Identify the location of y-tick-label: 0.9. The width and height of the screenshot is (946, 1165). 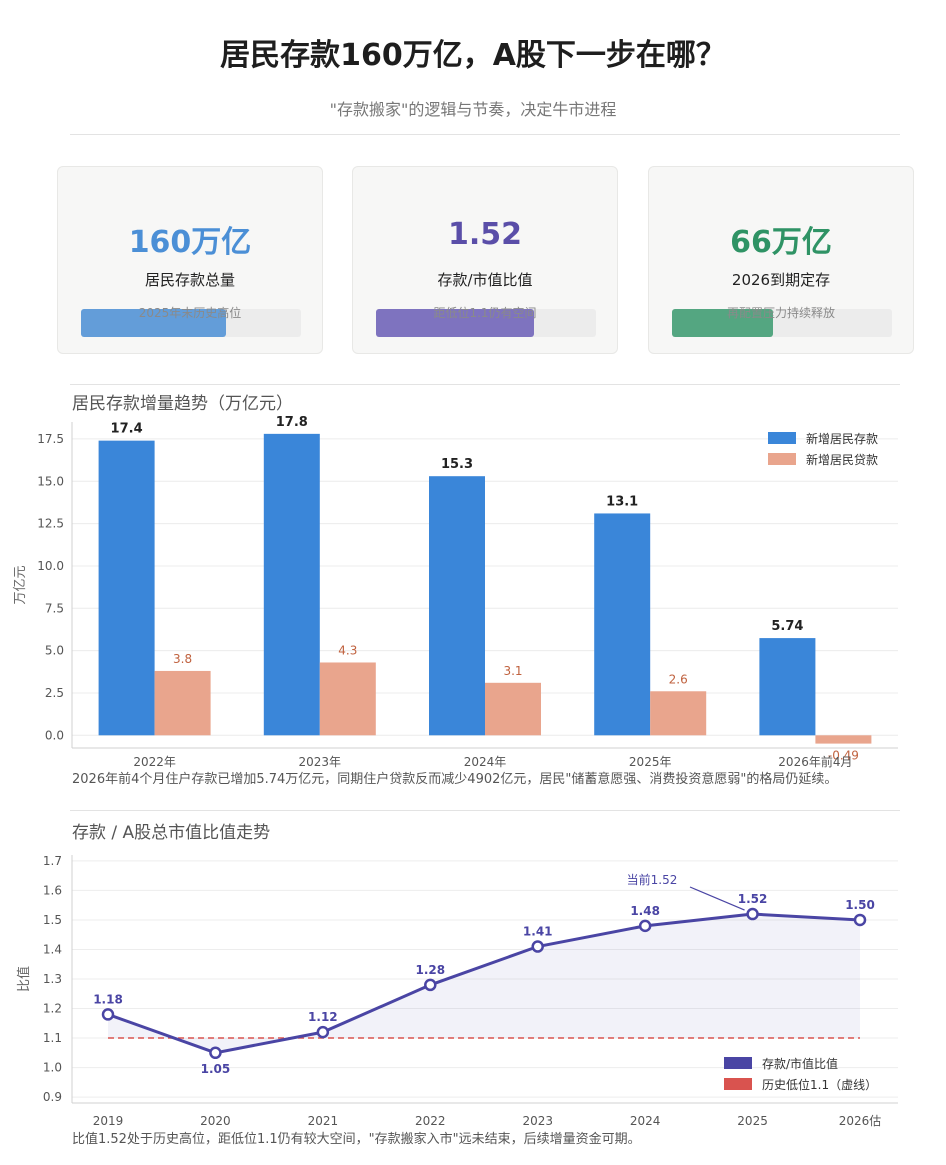
(52, 1097).